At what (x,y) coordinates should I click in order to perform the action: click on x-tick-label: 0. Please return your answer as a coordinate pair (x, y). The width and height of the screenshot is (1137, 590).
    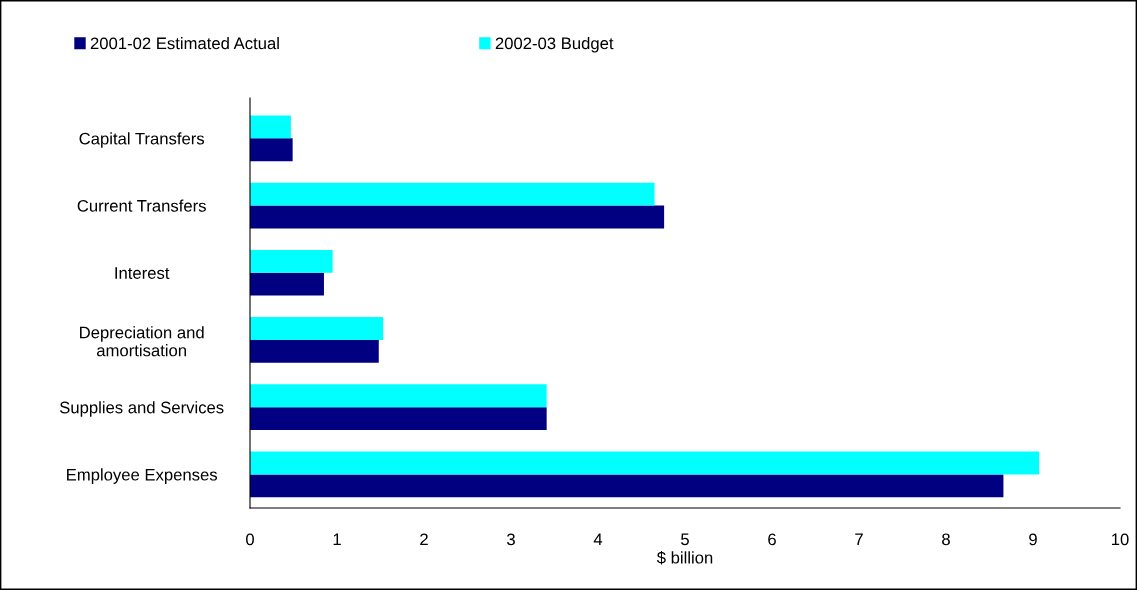
    Looking at the image, I should click on (250, 539).